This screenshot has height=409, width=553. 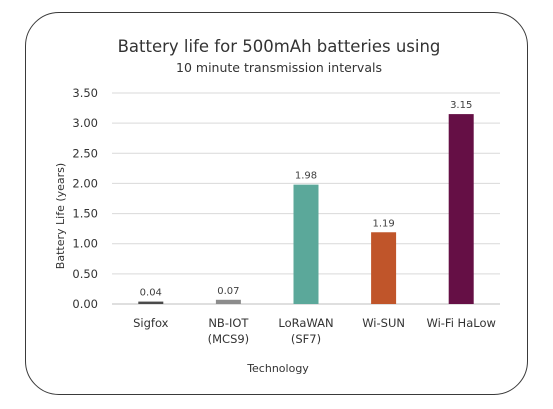 What do you see at coordinates (151, 293) in the screenshot?
I see `data-label: 0.04` at bounding box center [151, 293].